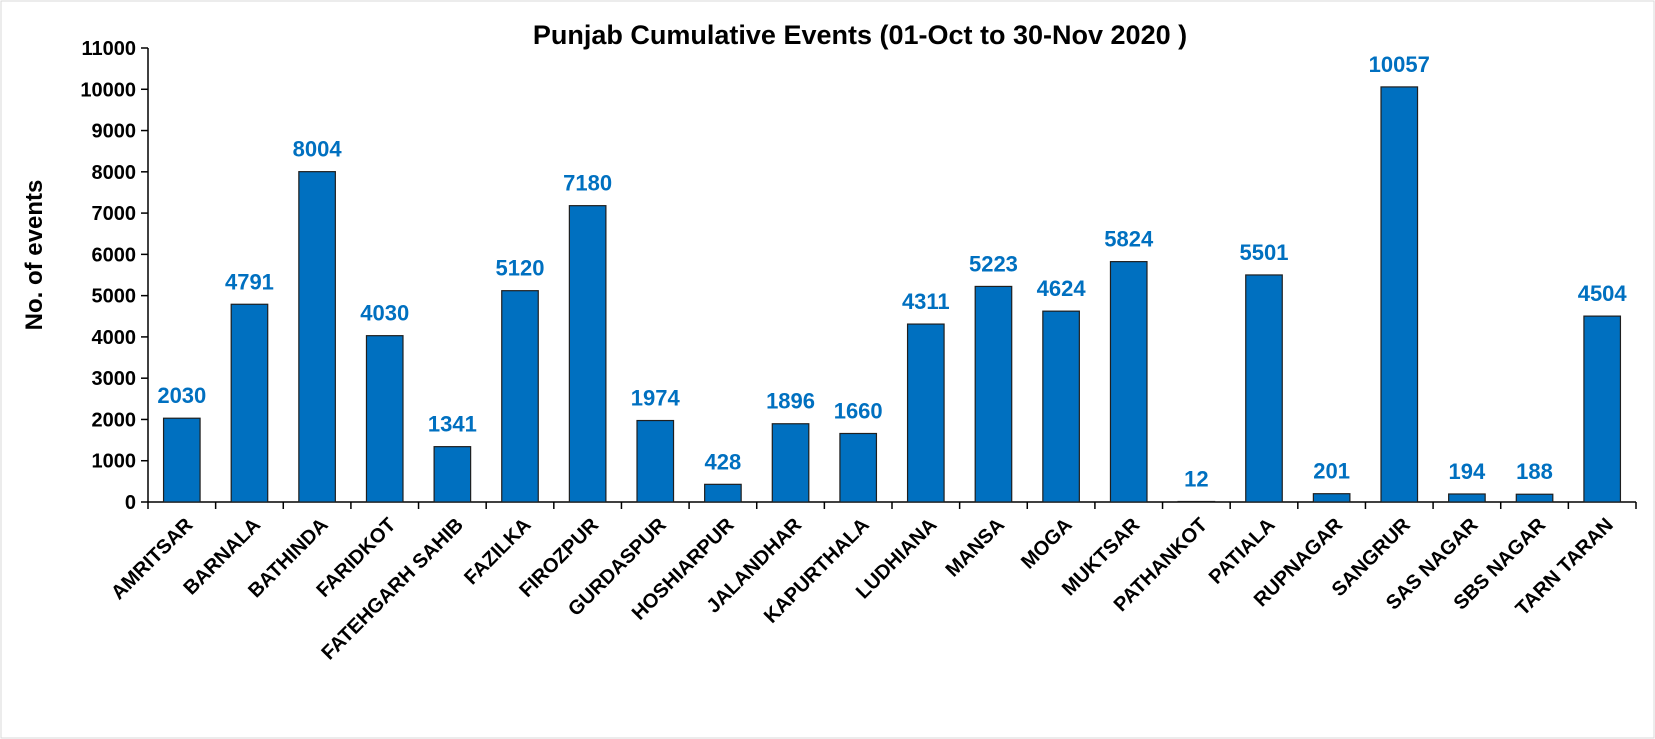 The height and width of the screenshot is (739, 1655). Describe the element at coordinates (114, 420) in the screenshot. I see `y-tick-label: 2000` at that location.